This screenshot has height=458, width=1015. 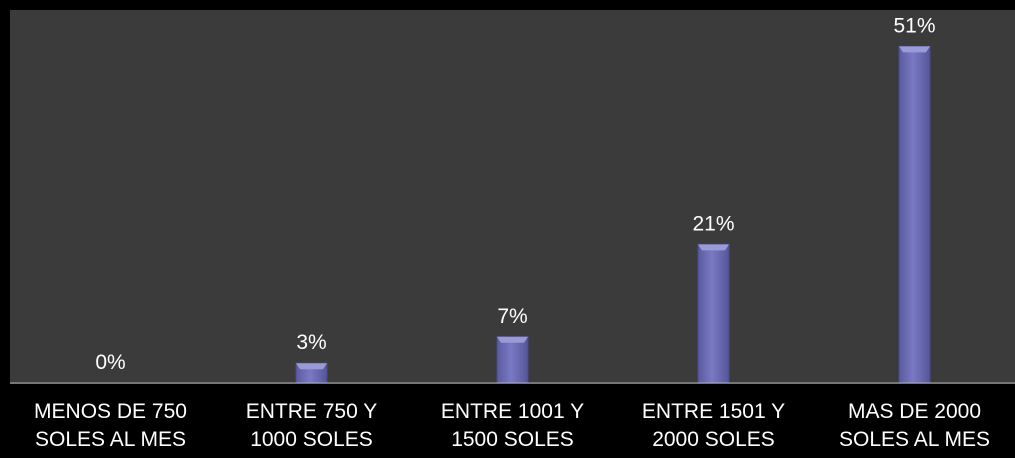 What do you see at coordinates (512, 425) in the screenshot?
I see `category-label-2: ENTRE 1001 Y 1500 SOLES` at bounding box center [512, 425].